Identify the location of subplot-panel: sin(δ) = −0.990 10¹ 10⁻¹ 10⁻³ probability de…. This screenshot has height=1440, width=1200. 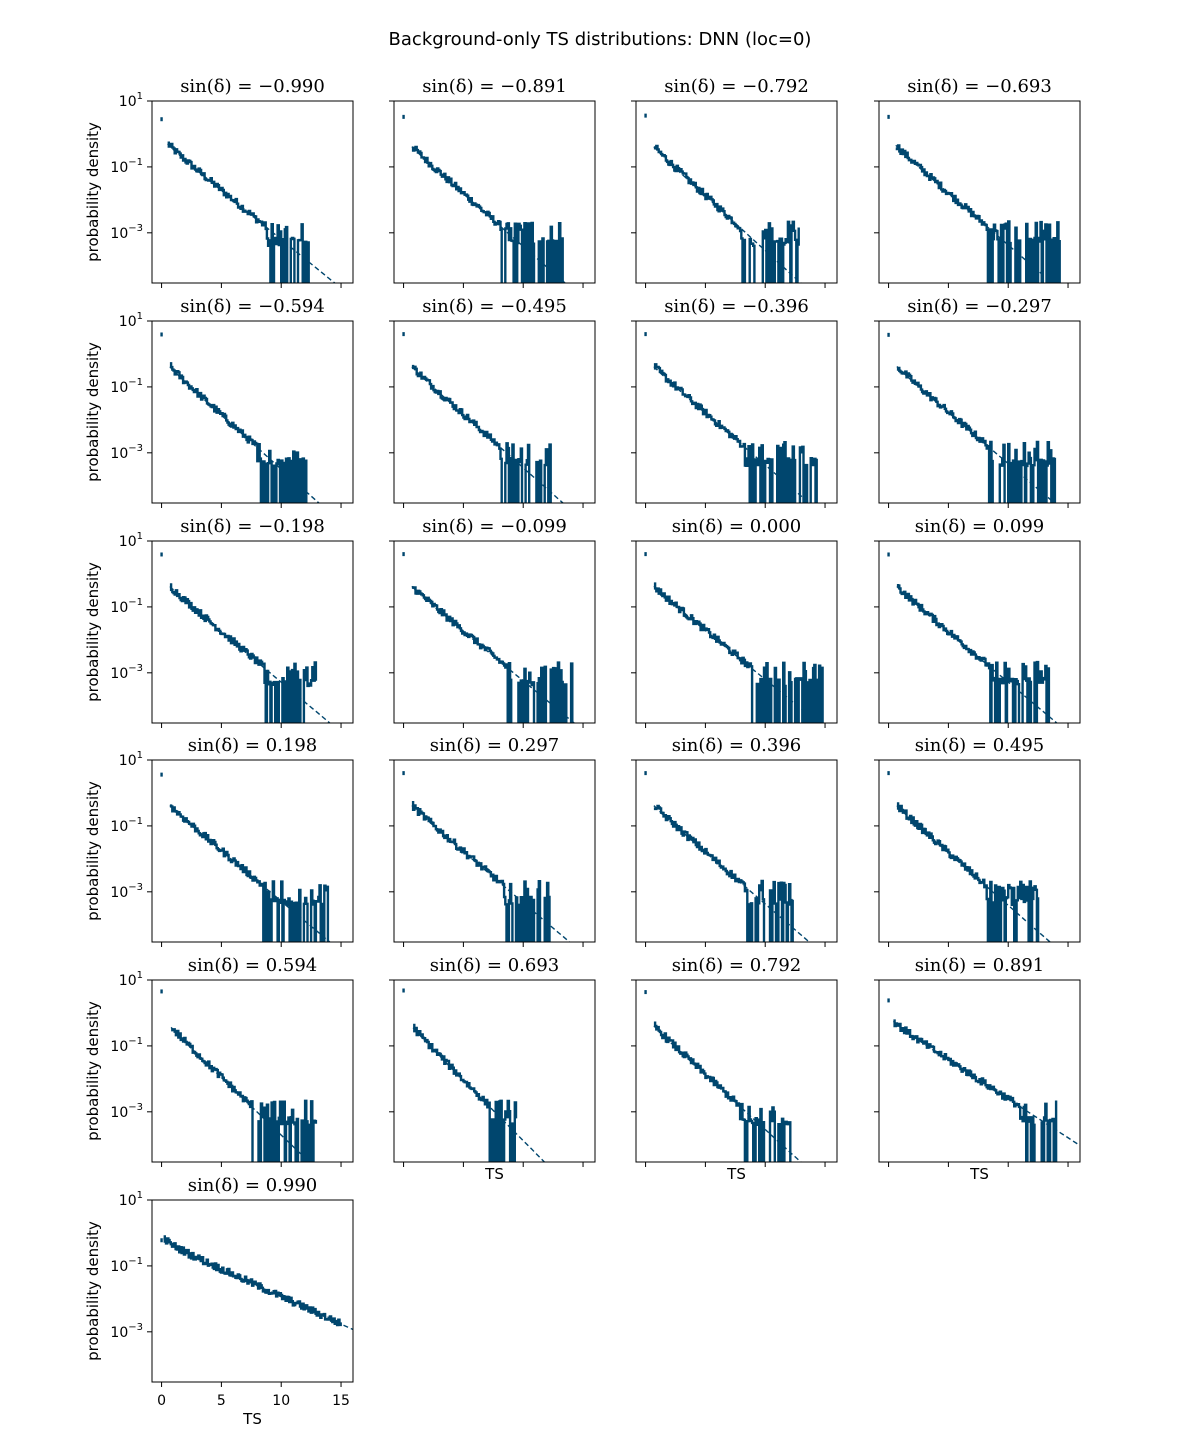
(219, 182).